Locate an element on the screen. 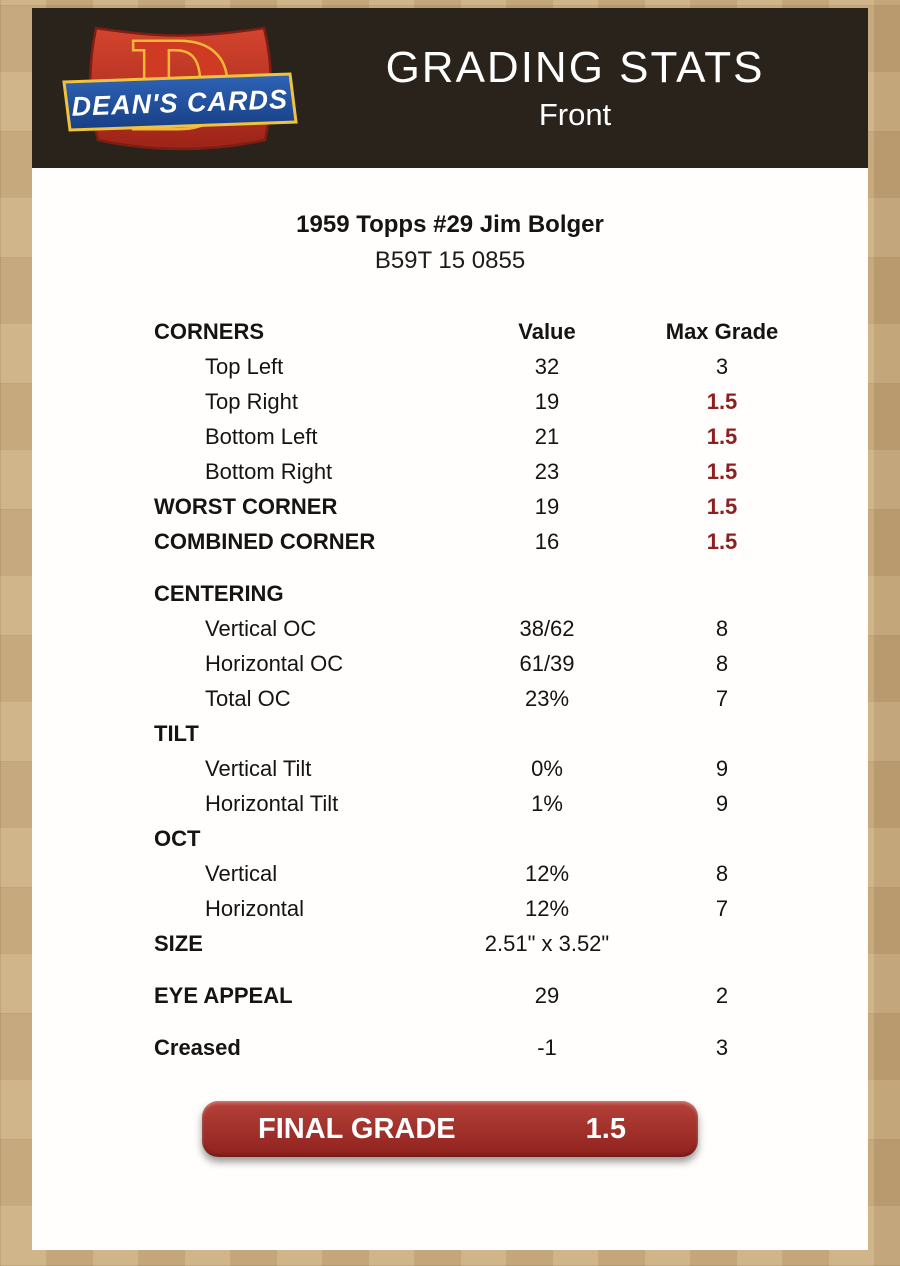 This screenshot has width=900, height=1266. table-row: WORST CORNER 19 1.5 is located at coordinates (483, 506).